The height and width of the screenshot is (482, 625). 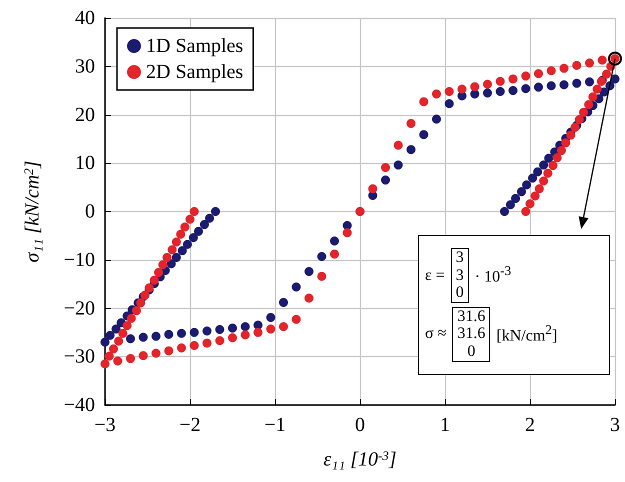 I want to click on x-tick-label: 1, so click(x=445, y=425).